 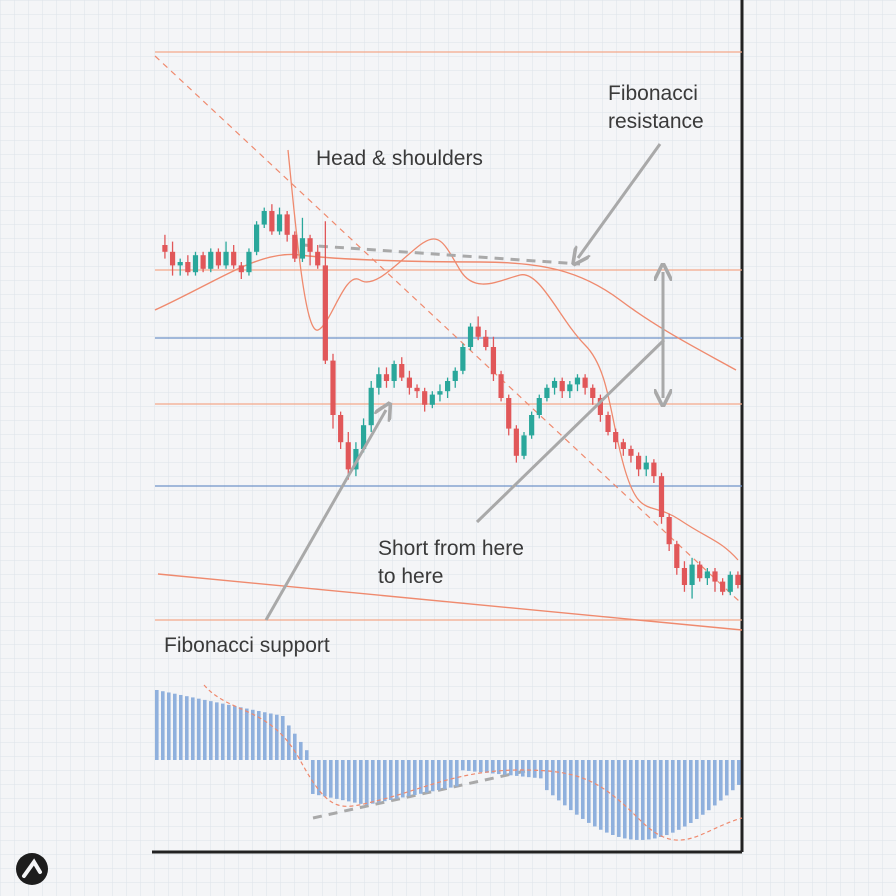 I want to click on macd-histogram, so click(x=449, y=762).